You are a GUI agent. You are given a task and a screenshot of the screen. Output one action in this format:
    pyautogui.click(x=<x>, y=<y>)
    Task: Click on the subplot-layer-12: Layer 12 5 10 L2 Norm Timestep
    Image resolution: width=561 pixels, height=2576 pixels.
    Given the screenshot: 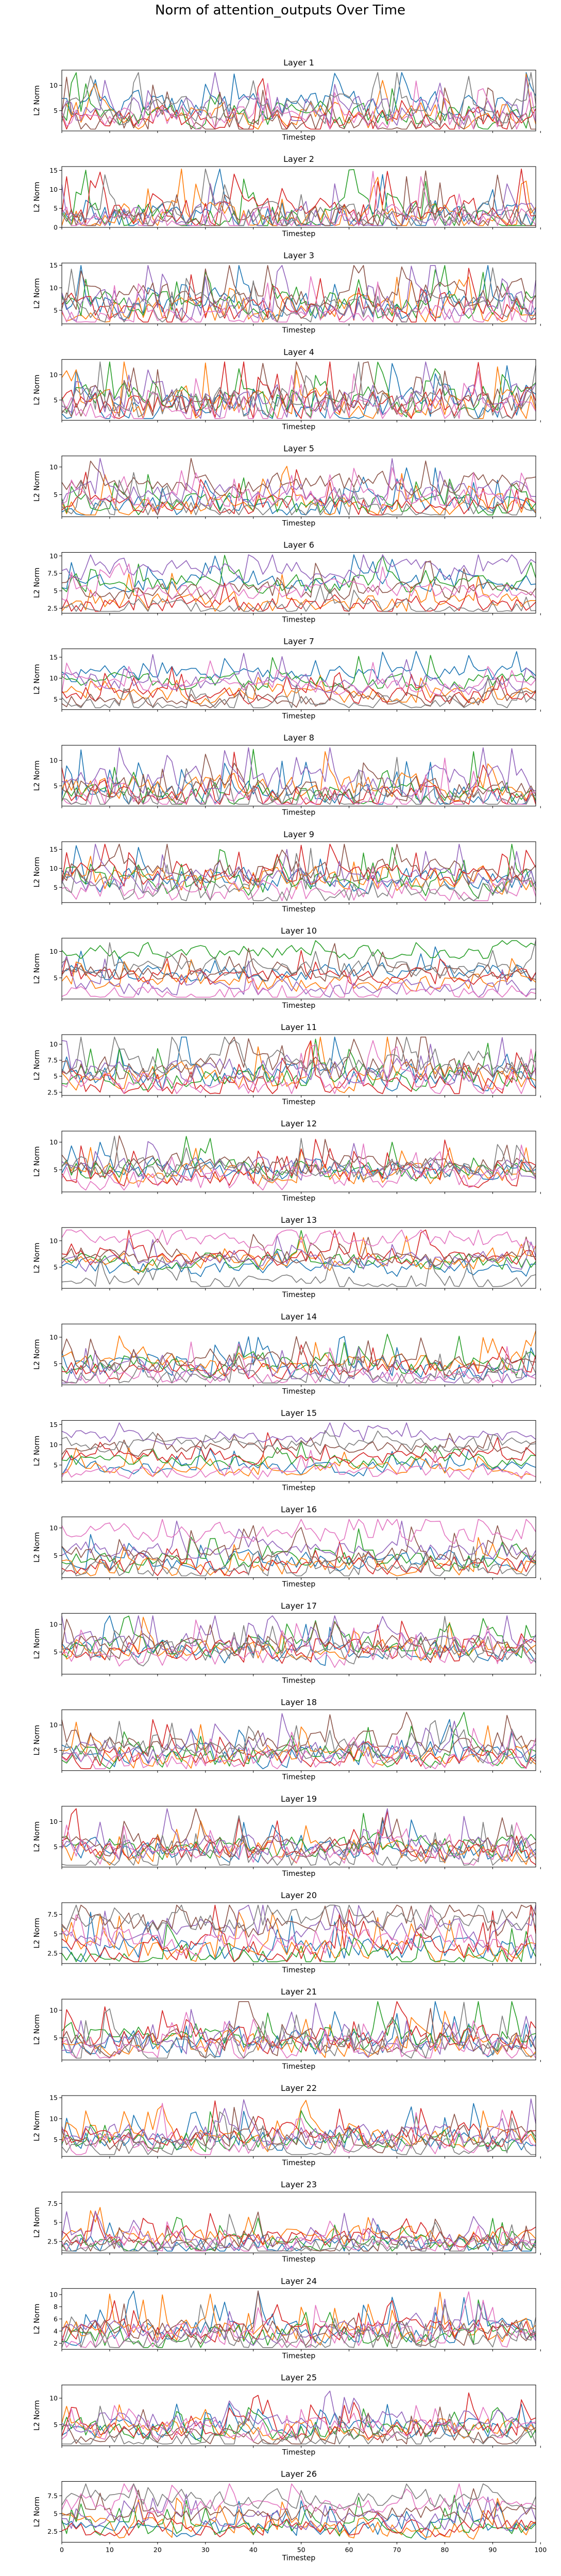 What is the action you would take?
    pyautogui.click(x=287, y=1161)
    